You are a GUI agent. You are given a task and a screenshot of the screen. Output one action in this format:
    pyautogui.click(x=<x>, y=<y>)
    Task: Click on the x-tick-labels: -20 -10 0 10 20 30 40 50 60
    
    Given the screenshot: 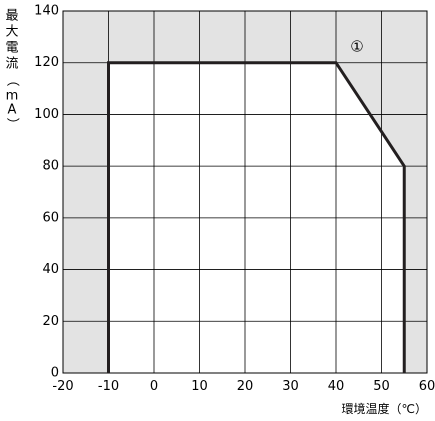 What is the action you would take?
    pyautogui.click(x=243, y=386)
    